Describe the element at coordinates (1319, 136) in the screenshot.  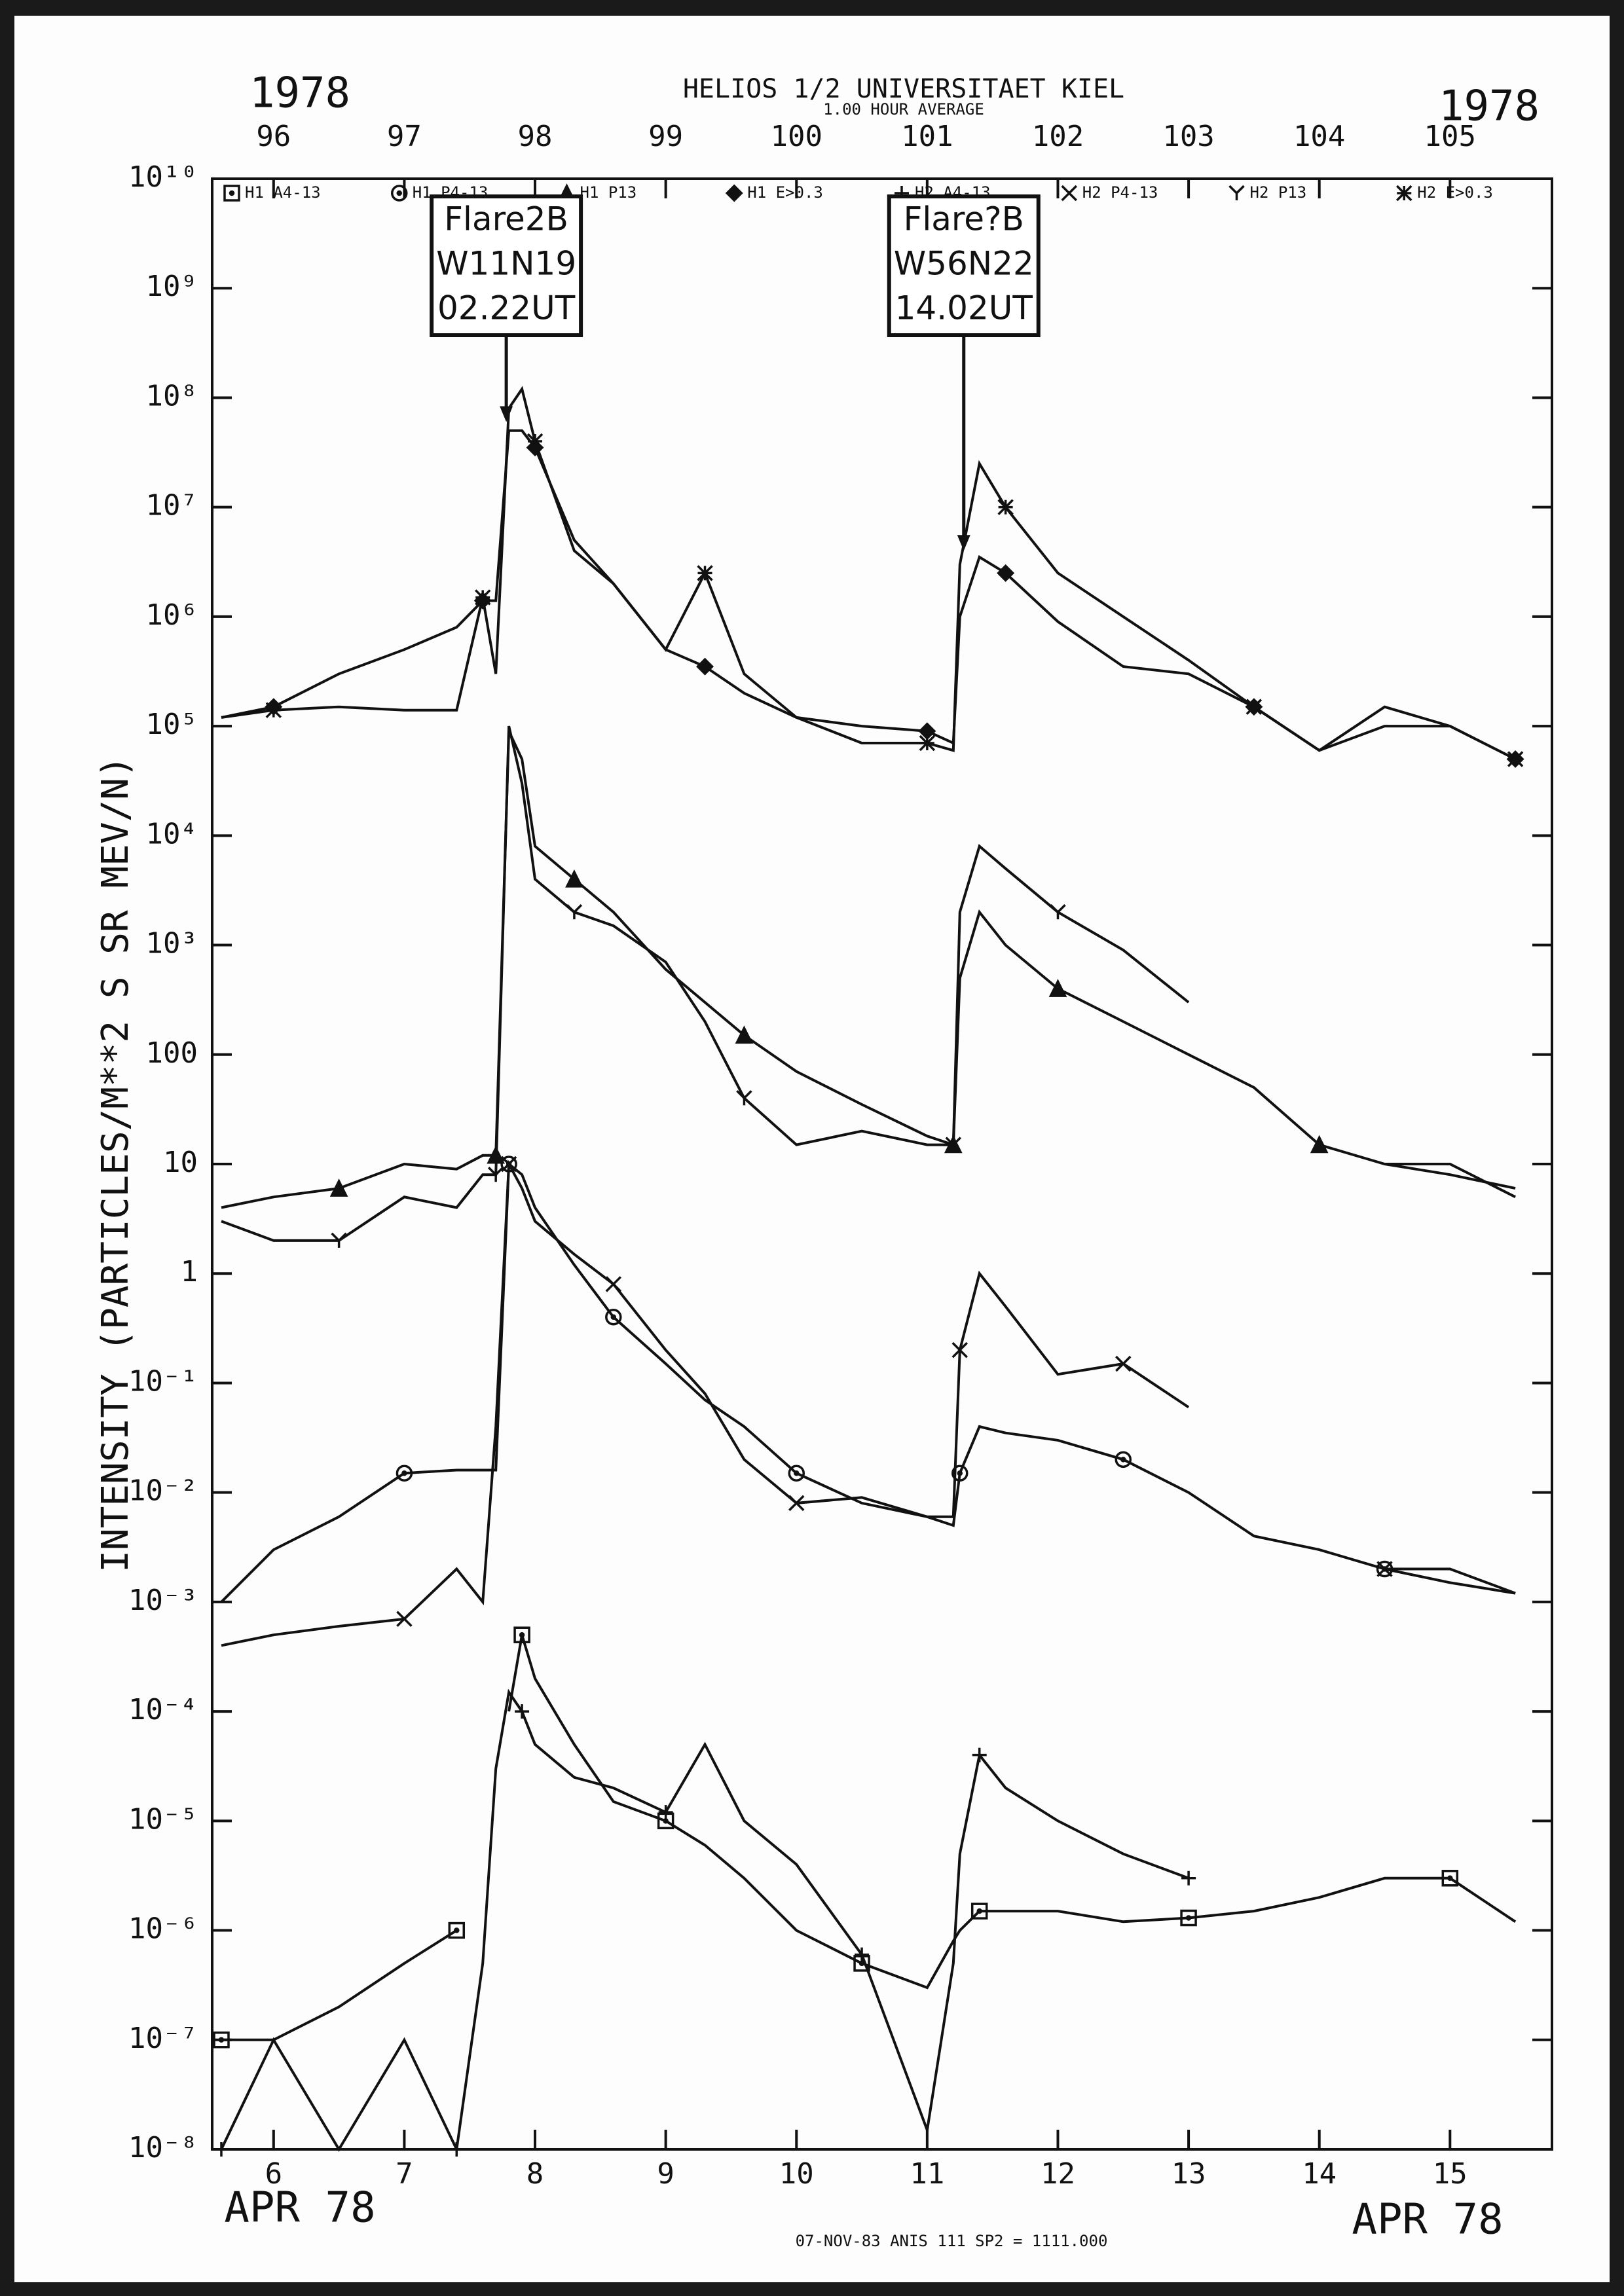
I see `x2-tick-label: 104` at that location.